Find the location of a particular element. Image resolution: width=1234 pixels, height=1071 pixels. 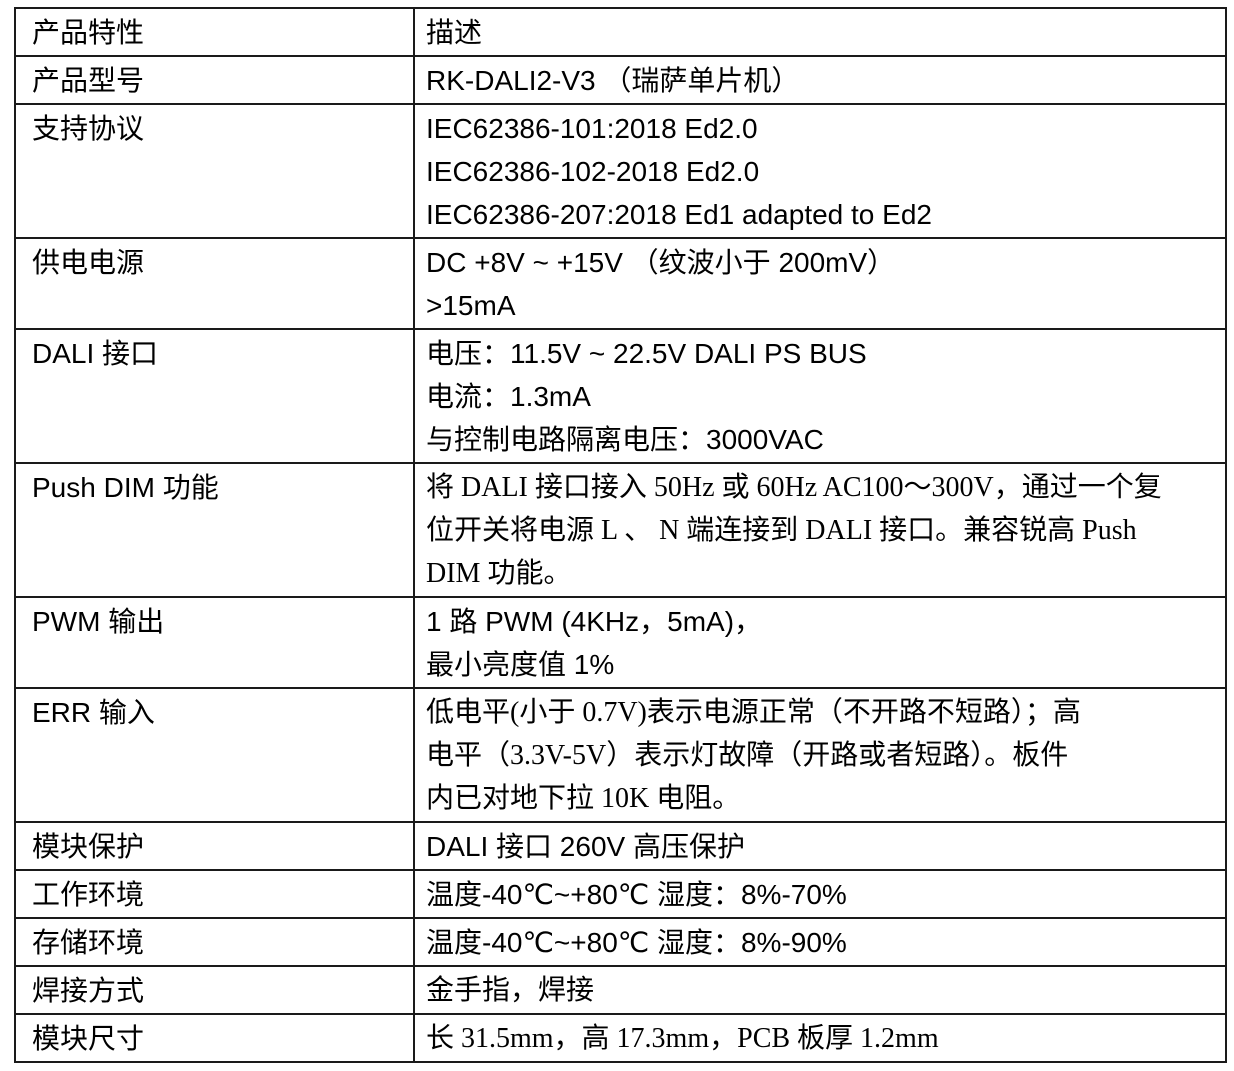

feature-cell: Push DIM 功能 is located at coordinates (214, 530).